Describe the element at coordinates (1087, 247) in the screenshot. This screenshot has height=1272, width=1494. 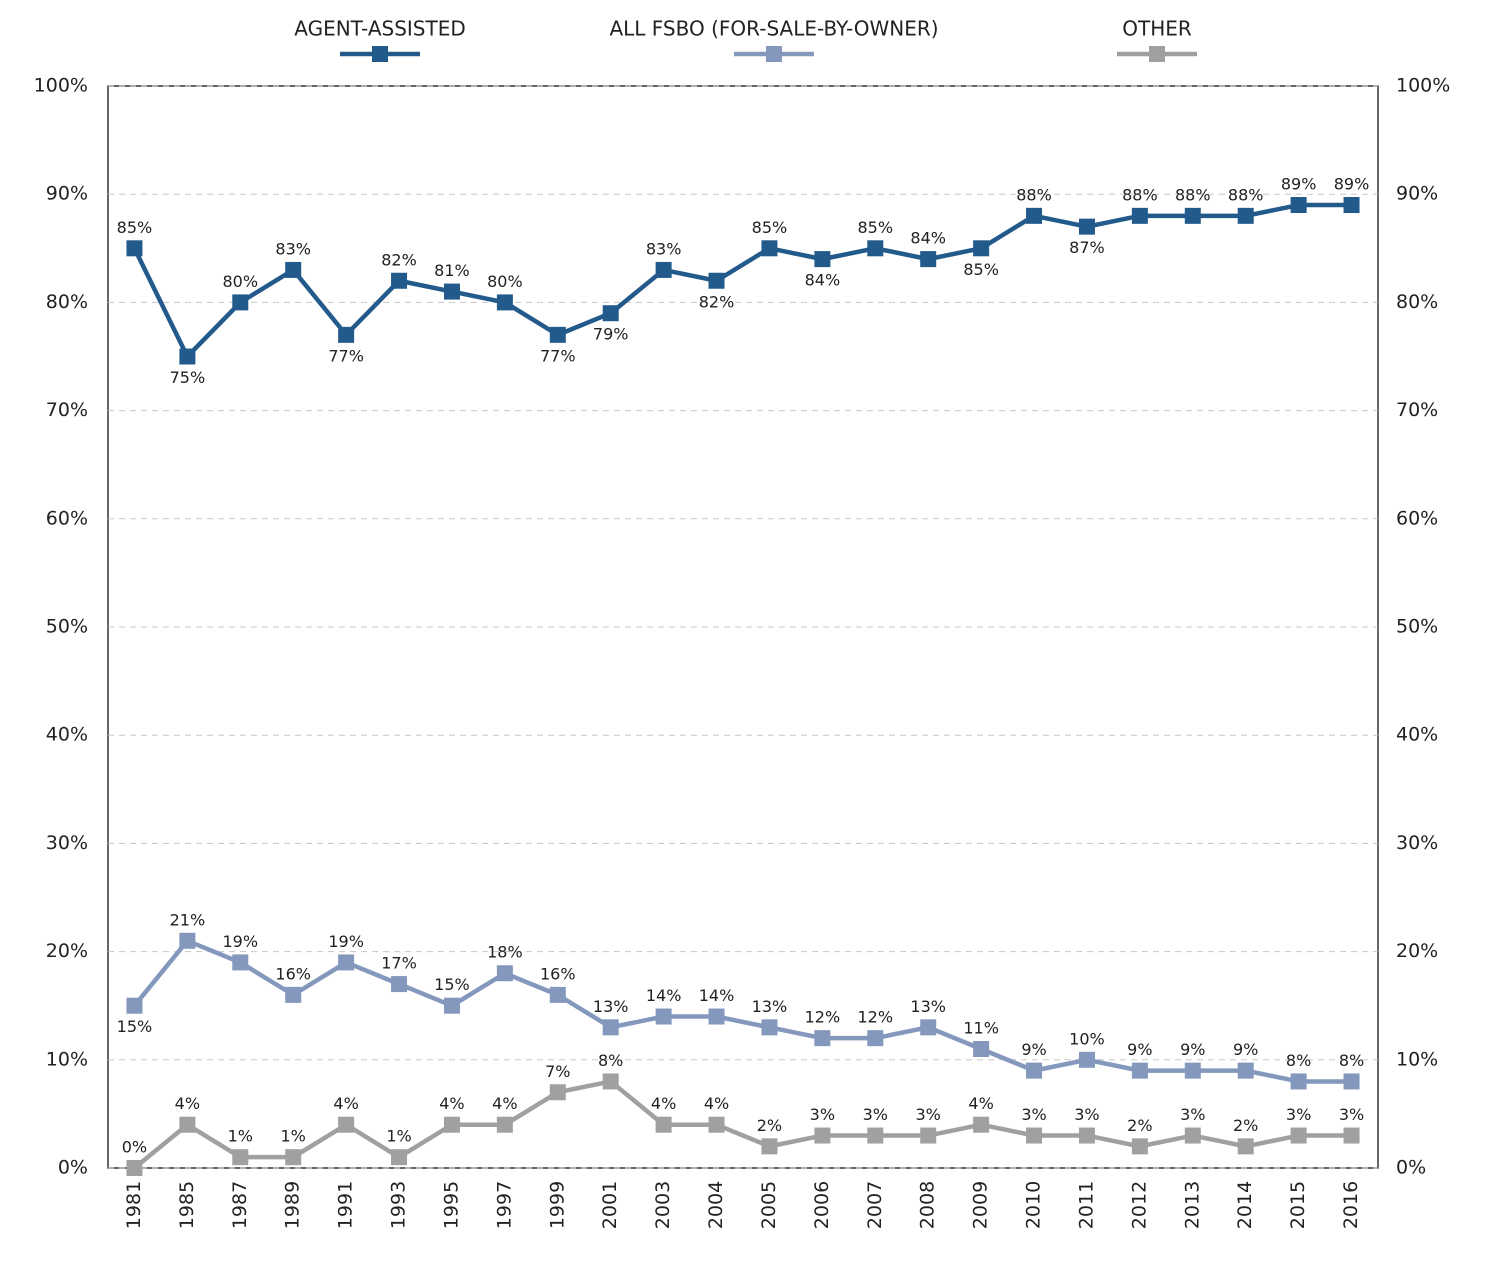
I see `data-label: 87%` at that location.